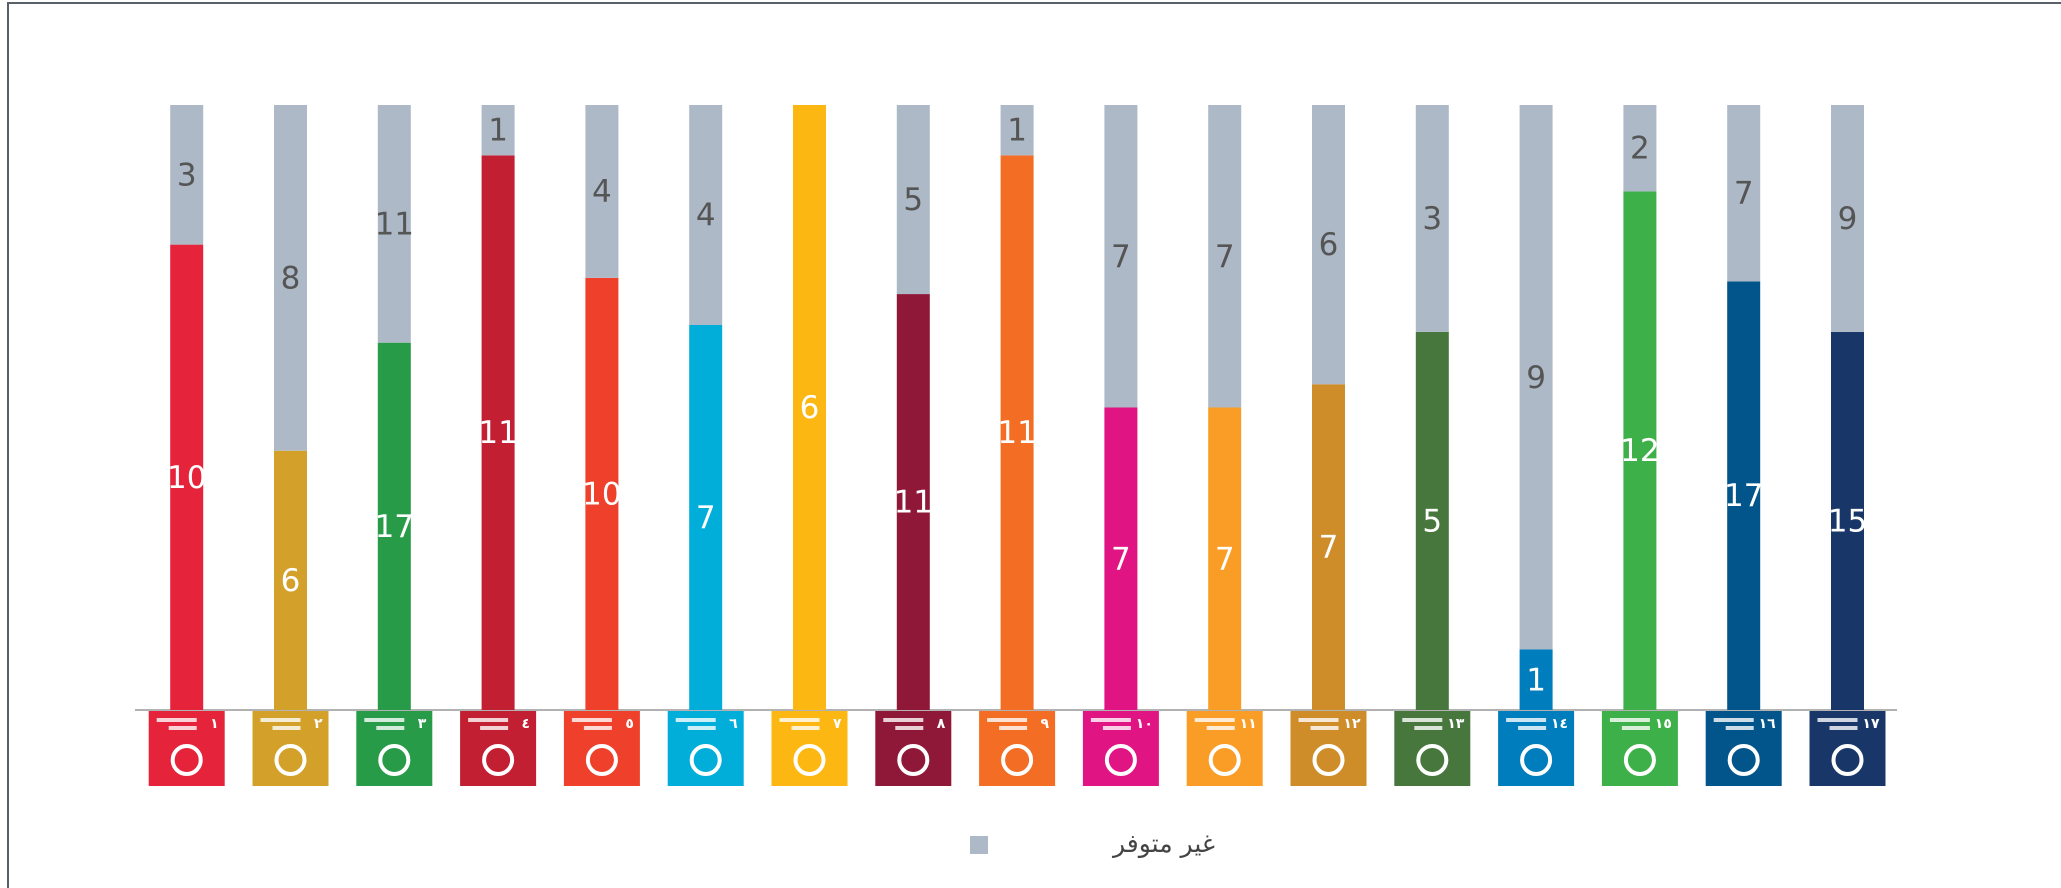  Describe the element at coordinates (941, 724) in the screenshot. I see `x-tick-label: ٨` at that location.